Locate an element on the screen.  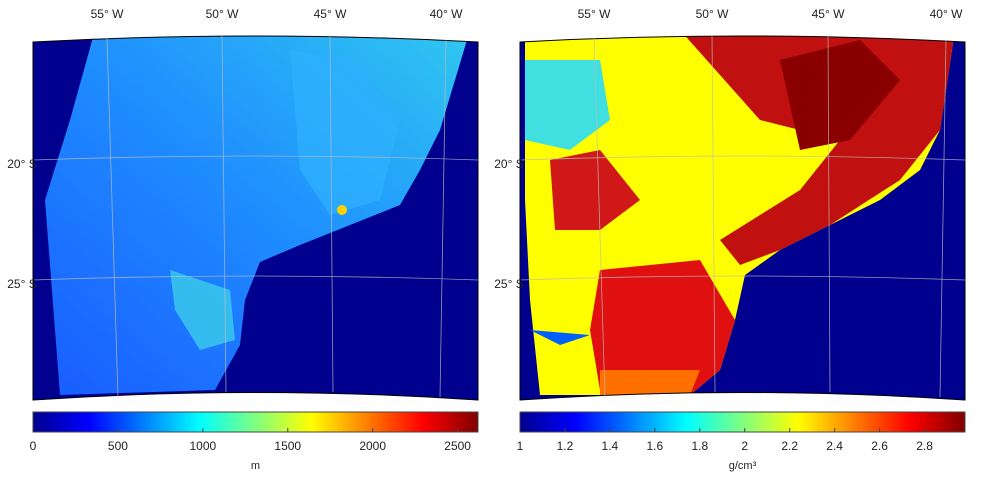
colorbar-tick-label: 1.8 is located at coordinates (699, 446).